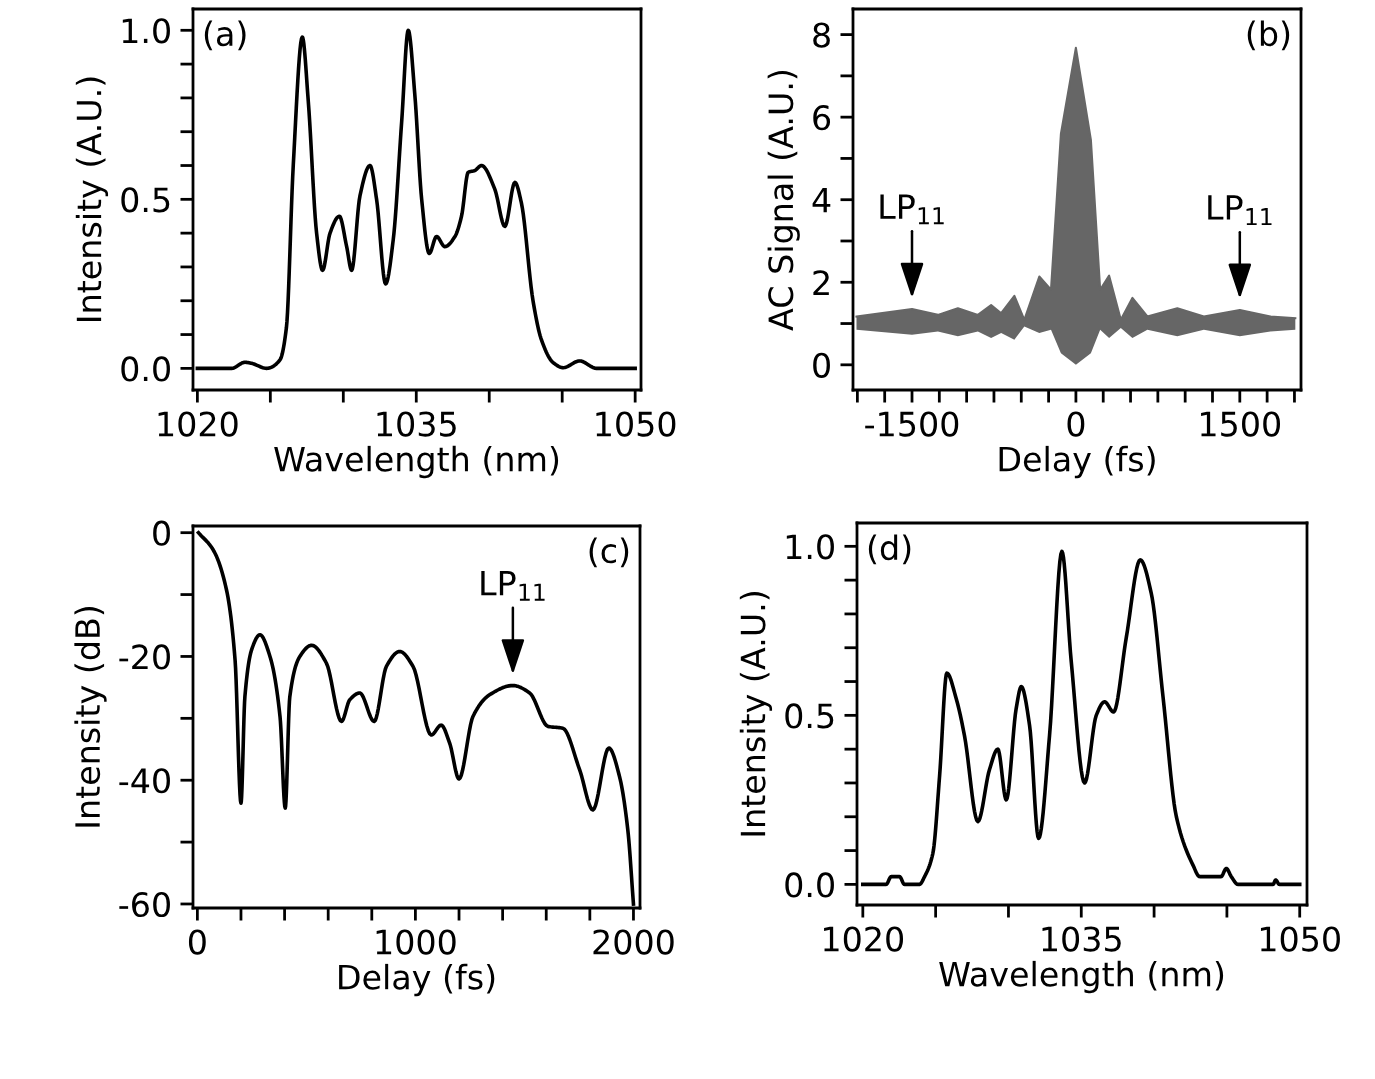  I want to click on y-tick-label: -60, so click(144, 904).